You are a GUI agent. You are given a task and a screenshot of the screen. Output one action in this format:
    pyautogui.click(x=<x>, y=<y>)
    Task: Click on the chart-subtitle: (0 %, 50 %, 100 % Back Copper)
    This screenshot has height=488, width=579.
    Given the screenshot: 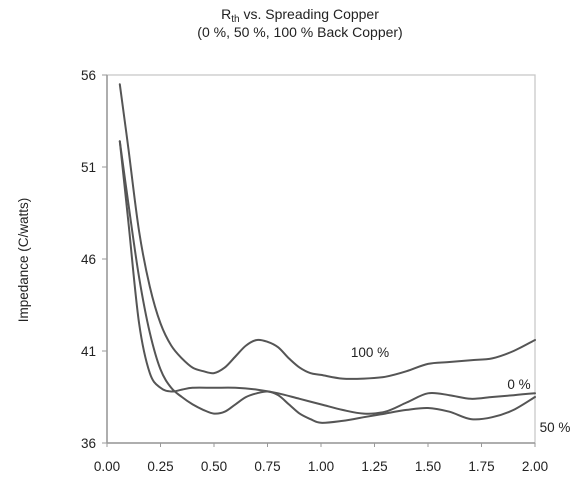 What is the action you would take?
    pyautogui.click(x=299, y=32)
    